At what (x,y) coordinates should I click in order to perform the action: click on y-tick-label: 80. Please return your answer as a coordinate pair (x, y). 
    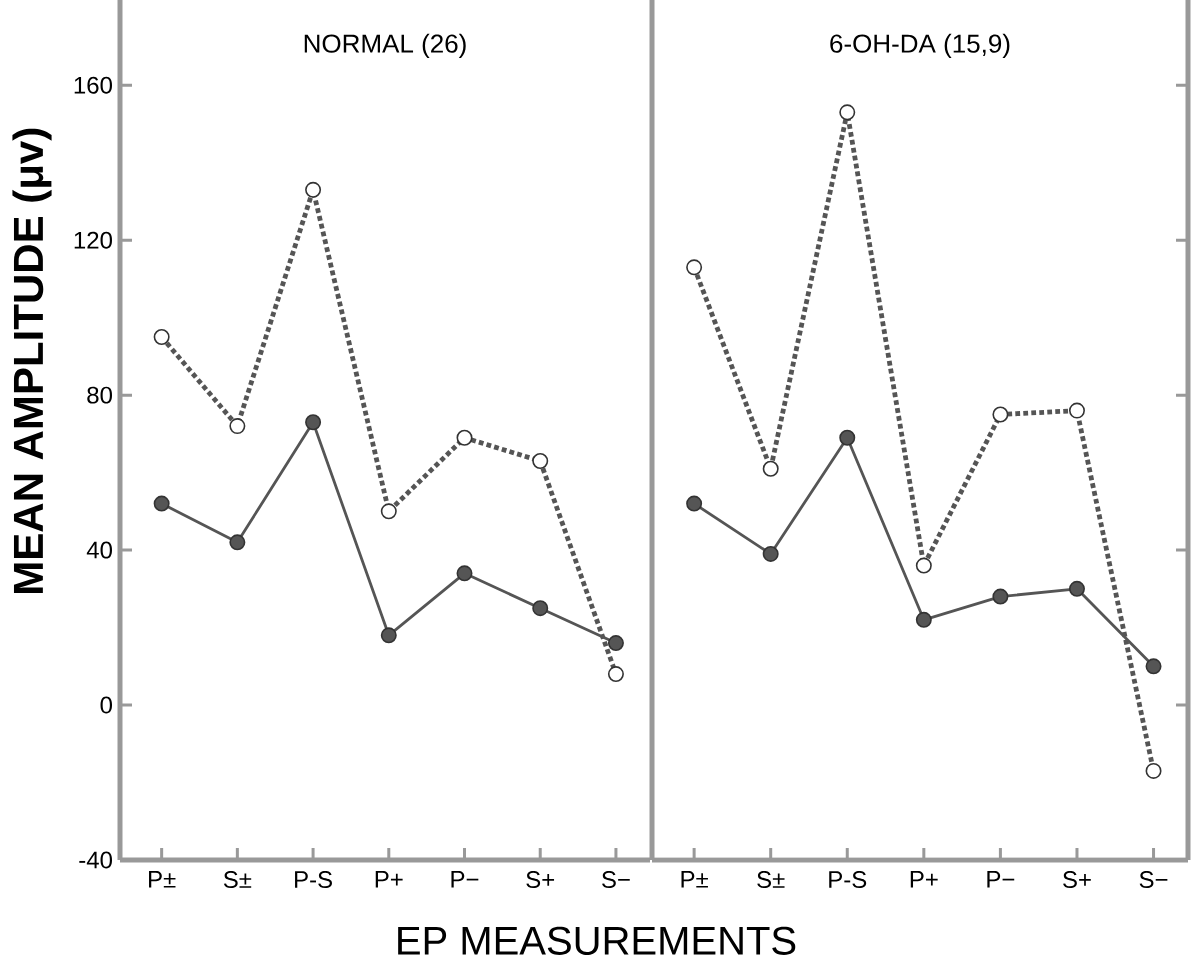
    Looking at the image, I should click on (100, 395).